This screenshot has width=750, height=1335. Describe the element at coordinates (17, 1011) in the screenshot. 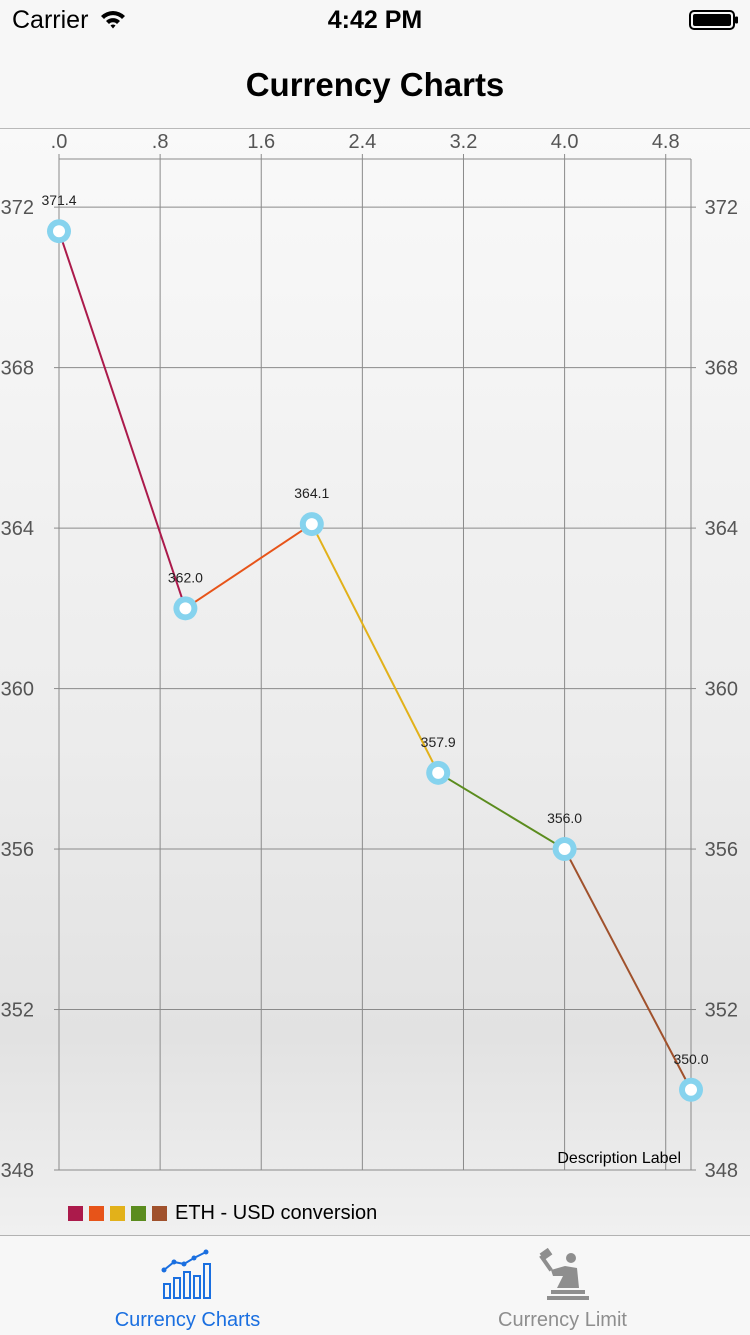

I see `y-tick-label-left: 352` at that location.